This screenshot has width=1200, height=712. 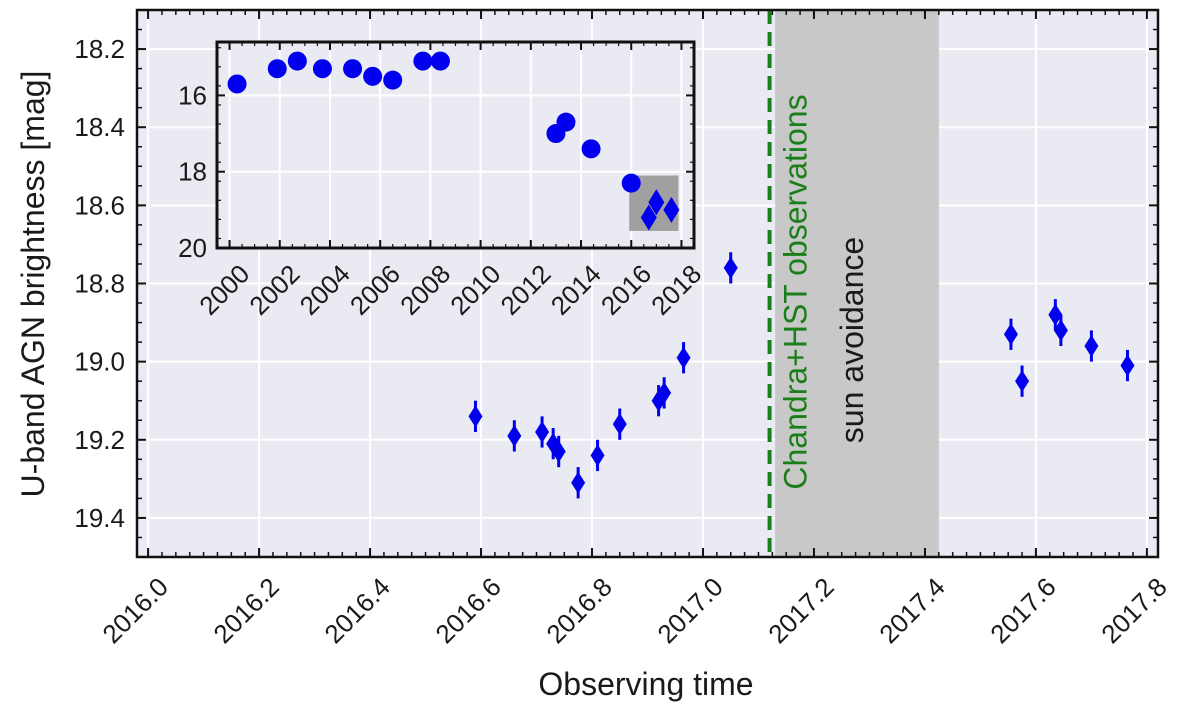 What do you see at coordinates (99, 440) in the screenshot?
I see `y-tick-label: 19.2` at bounding box center [99, 440].